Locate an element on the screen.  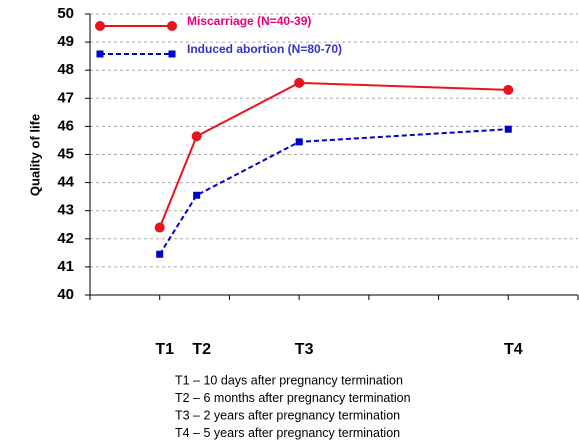
y-tick-label: 42 is located at coordinates (65, 238).